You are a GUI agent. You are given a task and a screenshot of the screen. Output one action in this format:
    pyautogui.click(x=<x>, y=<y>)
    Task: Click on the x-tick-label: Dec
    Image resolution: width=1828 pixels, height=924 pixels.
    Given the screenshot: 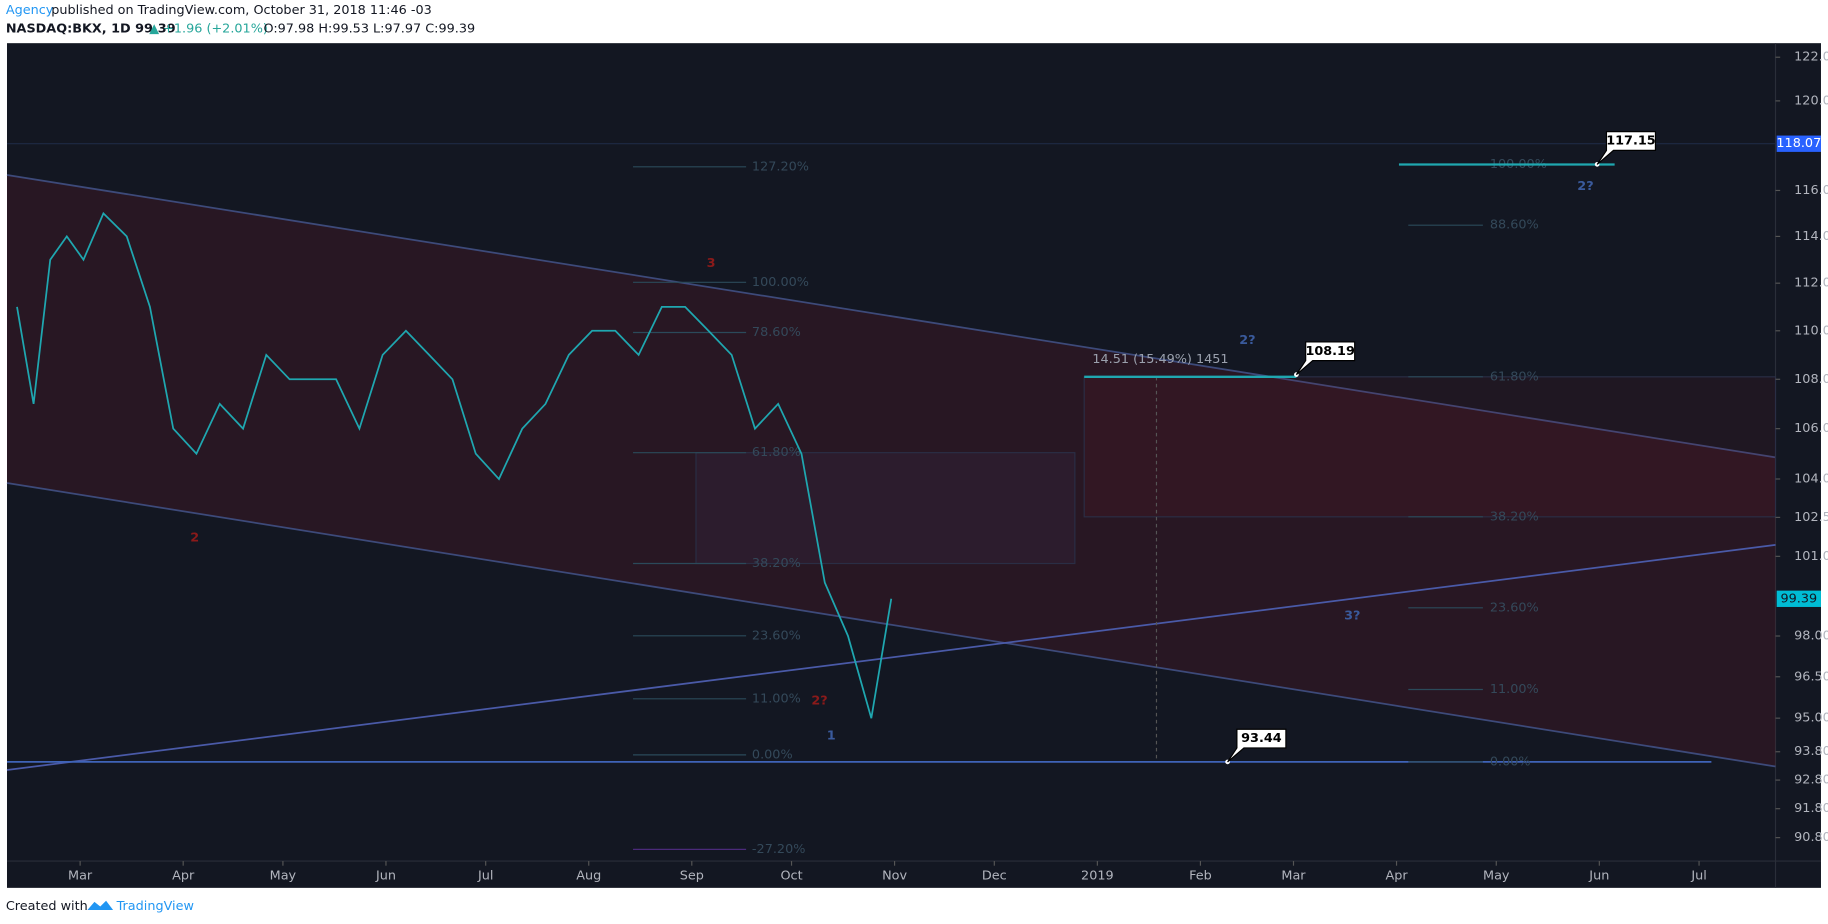 What is the action you would take?
    pyautogui.click(x=994, y=876)
    